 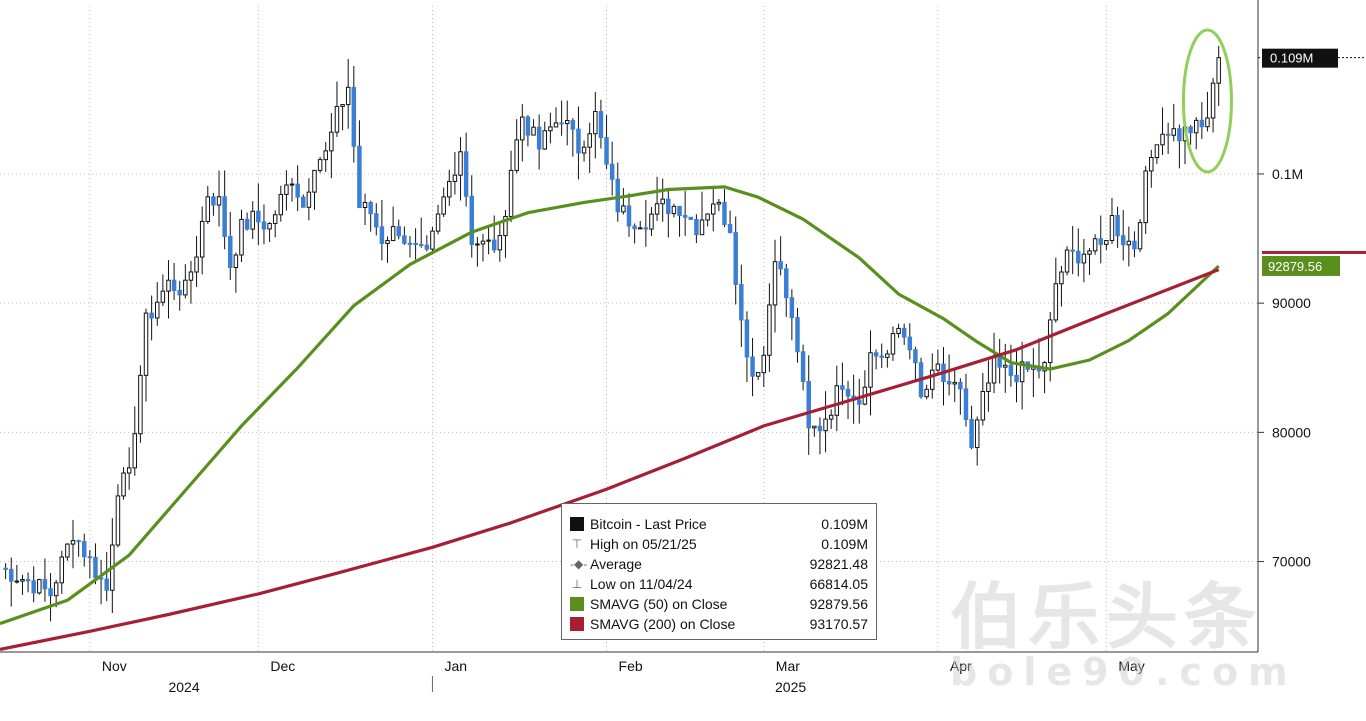 What do you see at coordinates (1124, 672) in the screenshot?
I see `watermark-url: bole90.com` at bounding box center [1124, 672].